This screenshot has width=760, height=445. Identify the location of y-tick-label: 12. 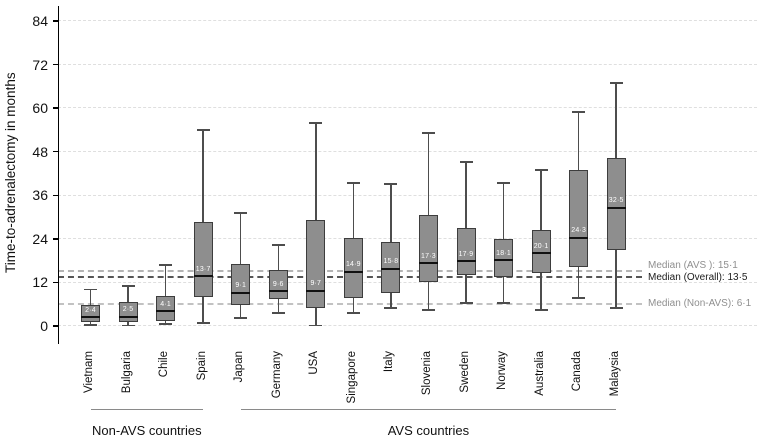
(40, 282).